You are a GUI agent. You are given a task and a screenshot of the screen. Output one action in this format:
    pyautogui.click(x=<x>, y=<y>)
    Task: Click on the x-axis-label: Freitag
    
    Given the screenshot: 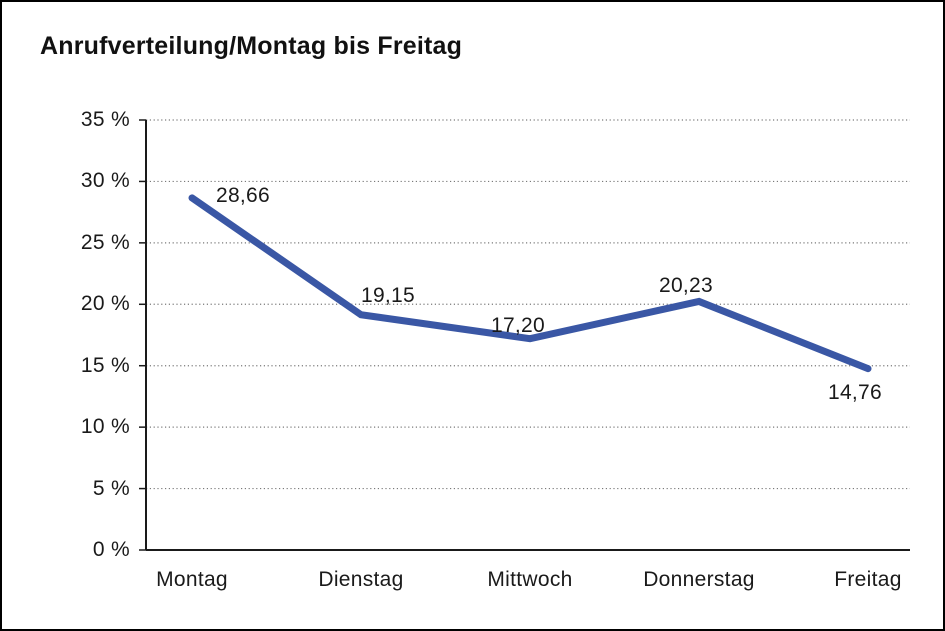 What is the action you would take?
    pyautogui.click(x=868, y=579)
    